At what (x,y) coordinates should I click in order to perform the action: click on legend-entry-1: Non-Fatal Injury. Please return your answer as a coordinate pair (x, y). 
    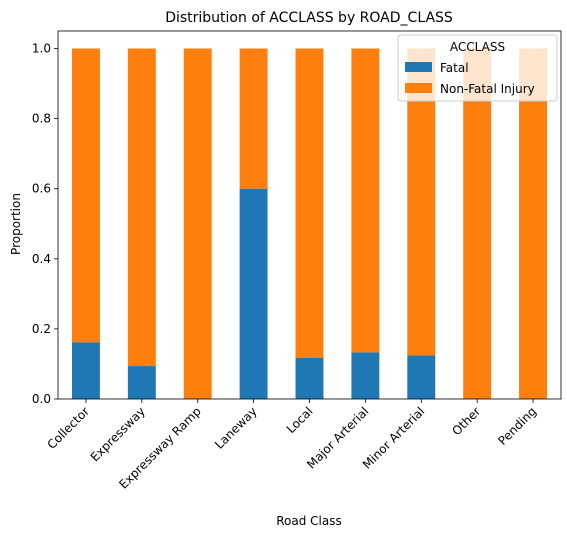
    Looking at the image, I should click on (487, 89).